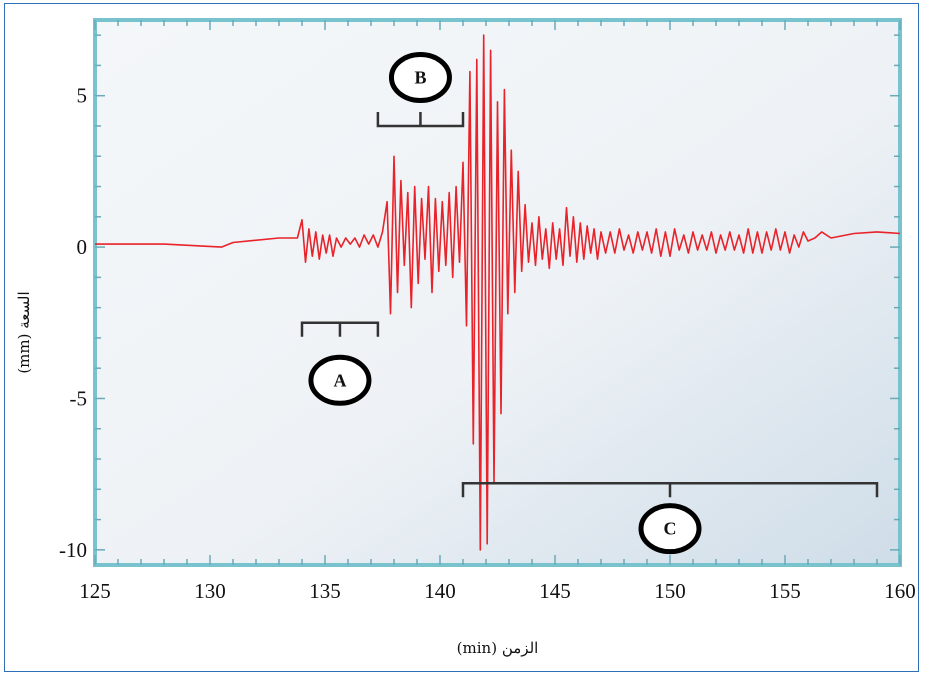 This screenshot has height=677, width=925. Describe the element at coordinates (95, 591) in the screenshot. I see `x-tick-label: 125` at that location.